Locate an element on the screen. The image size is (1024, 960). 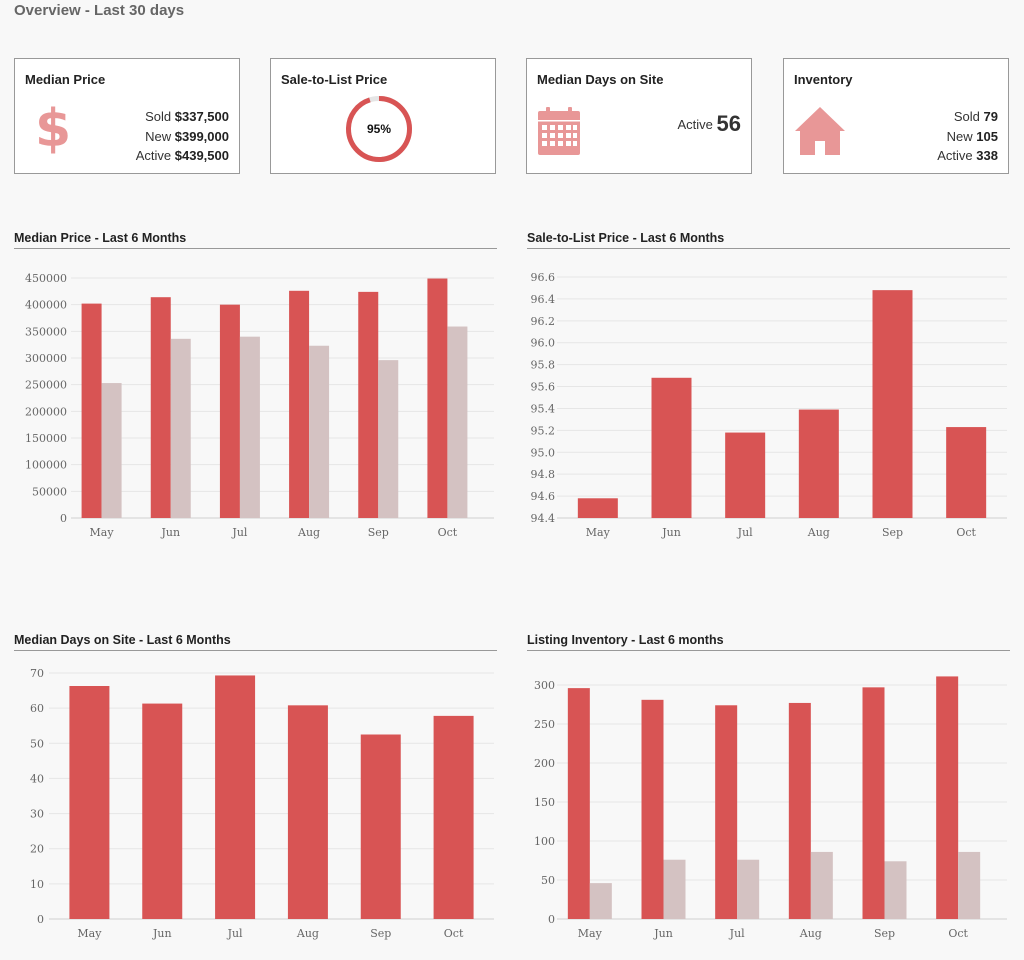
y-tick-label: 350000 is located at coordinates (46, 331).